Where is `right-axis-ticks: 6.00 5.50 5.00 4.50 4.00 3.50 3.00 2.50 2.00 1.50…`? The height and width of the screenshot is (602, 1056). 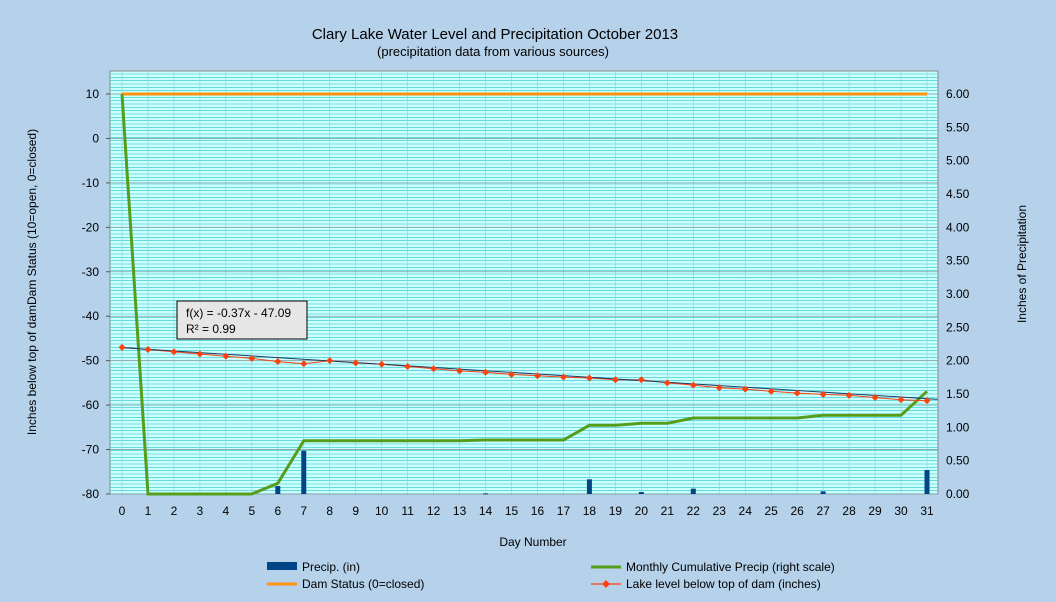
right-axis-ticks: 6.00 5.50 5.00 4.50 4.00 3.50 3.00 2.50 2.00 1.50… is located at coordinates (958, 294).